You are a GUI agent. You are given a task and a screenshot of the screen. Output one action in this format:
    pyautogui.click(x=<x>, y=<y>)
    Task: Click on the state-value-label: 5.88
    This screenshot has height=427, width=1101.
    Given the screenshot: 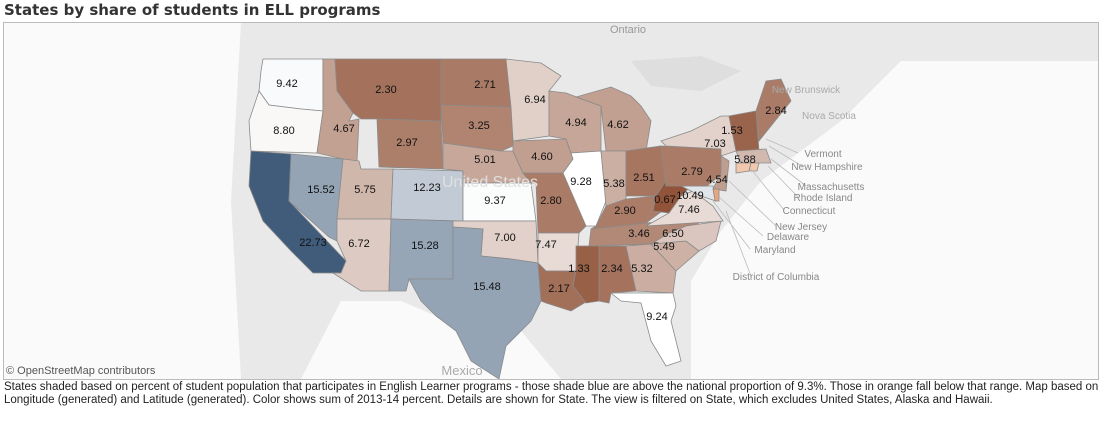 What is the action you would take?
    pyautogui.click(x=744, y=160)
    